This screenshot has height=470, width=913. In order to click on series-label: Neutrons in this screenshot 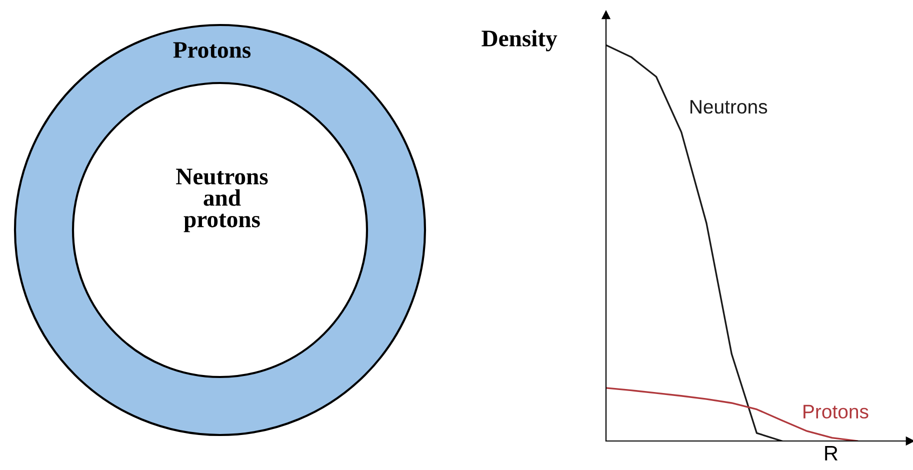, I will do `click(729, 107)`.